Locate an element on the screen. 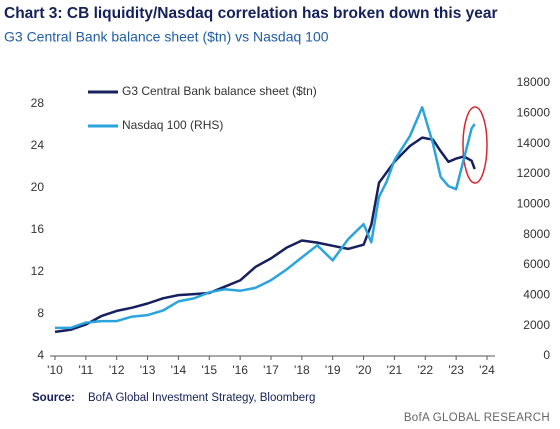 The height and width of the screenshot is (429, 560). x-tick-label: '20 is located at coordinates (364, 370).